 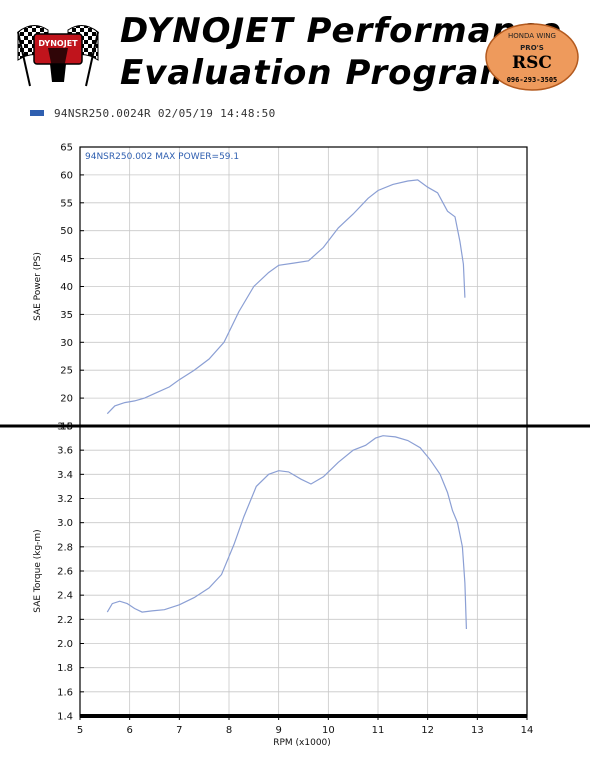 I want to click on power-ytick-label: 25, so click(x=66, y=371).